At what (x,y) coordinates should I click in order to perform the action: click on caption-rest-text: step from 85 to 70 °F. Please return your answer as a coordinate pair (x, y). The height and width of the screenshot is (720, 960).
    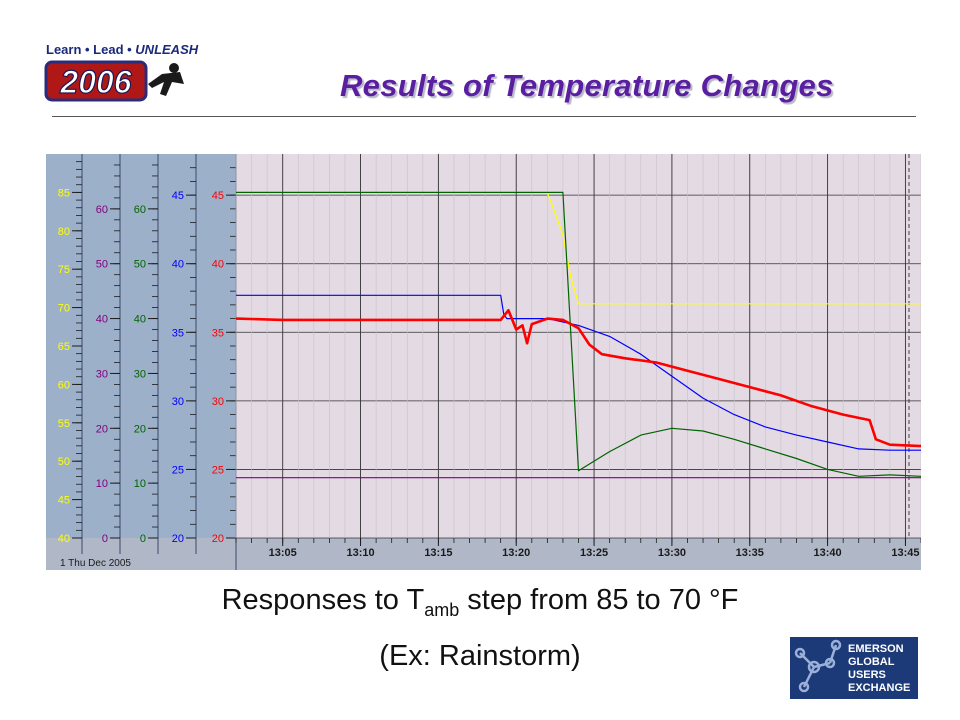
    Looking at the image, I should click on (599, 600).